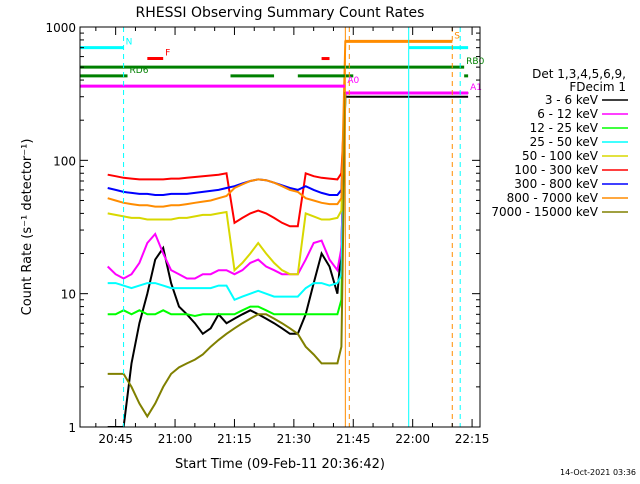  Describe the element at coordinates (115, 439) in the screenshot. I see `x-tick-label: 20:45` at that location.